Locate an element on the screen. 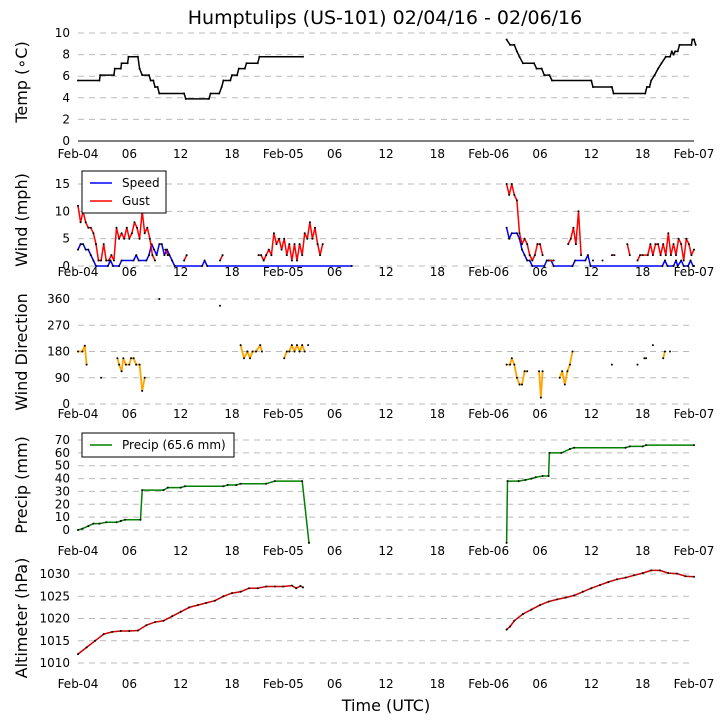 The image size is (726, 725). y-tick-label: 10 is located at coordinates (62, 517).